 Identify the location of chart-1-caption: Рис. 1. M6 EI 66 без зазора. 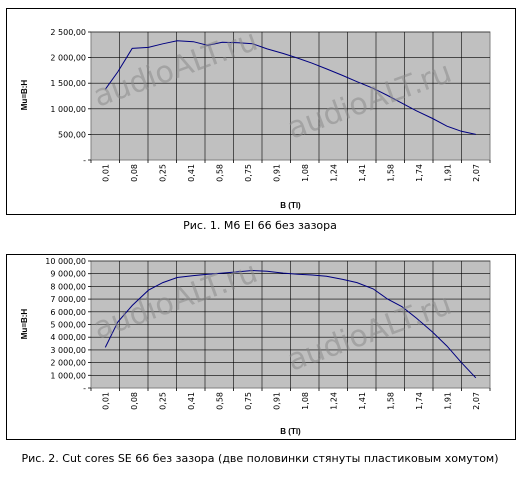
(260, 225).